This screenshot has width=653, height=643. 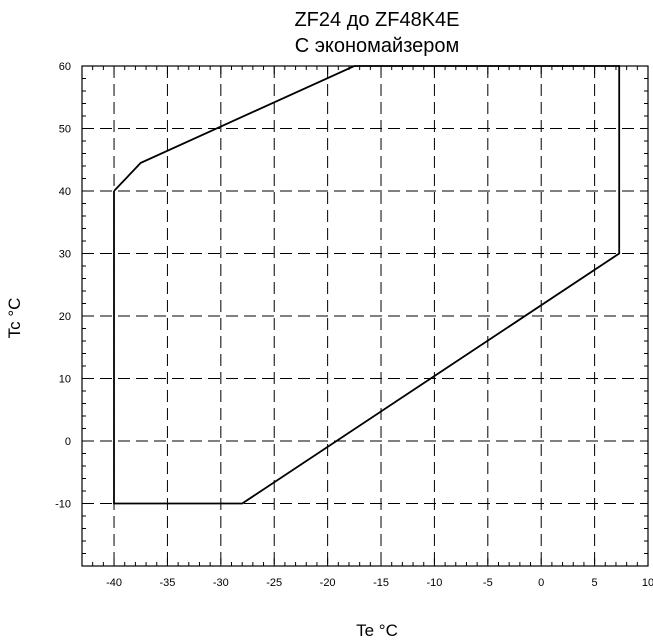 I want to click on chart-titles: ZF24 до ZF48K4E С экономайзером, so click(x=376, y=33).